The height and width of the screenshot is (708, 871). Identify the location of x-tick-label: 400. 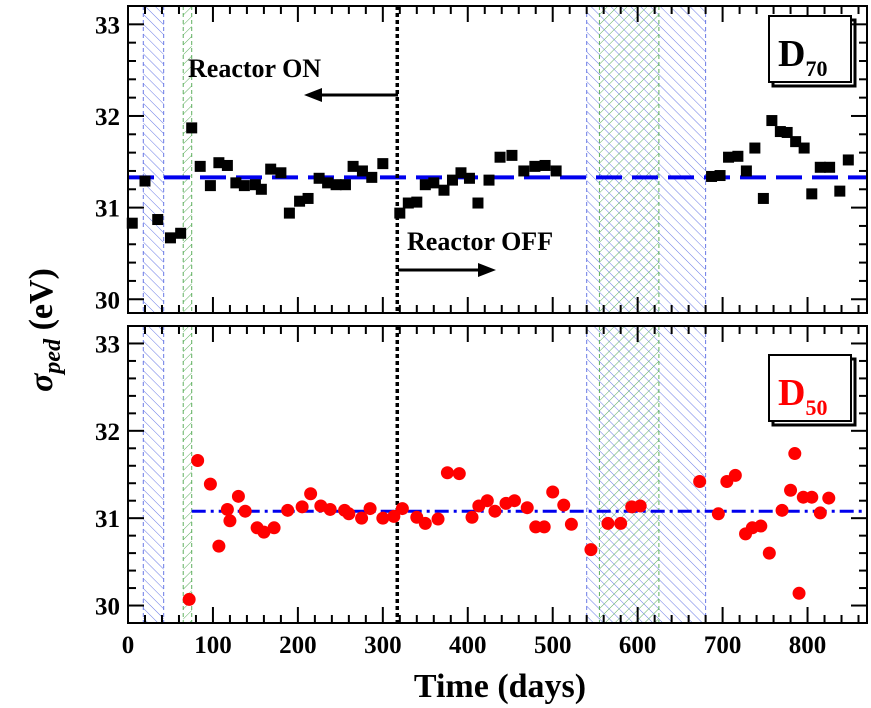
(468, 645).